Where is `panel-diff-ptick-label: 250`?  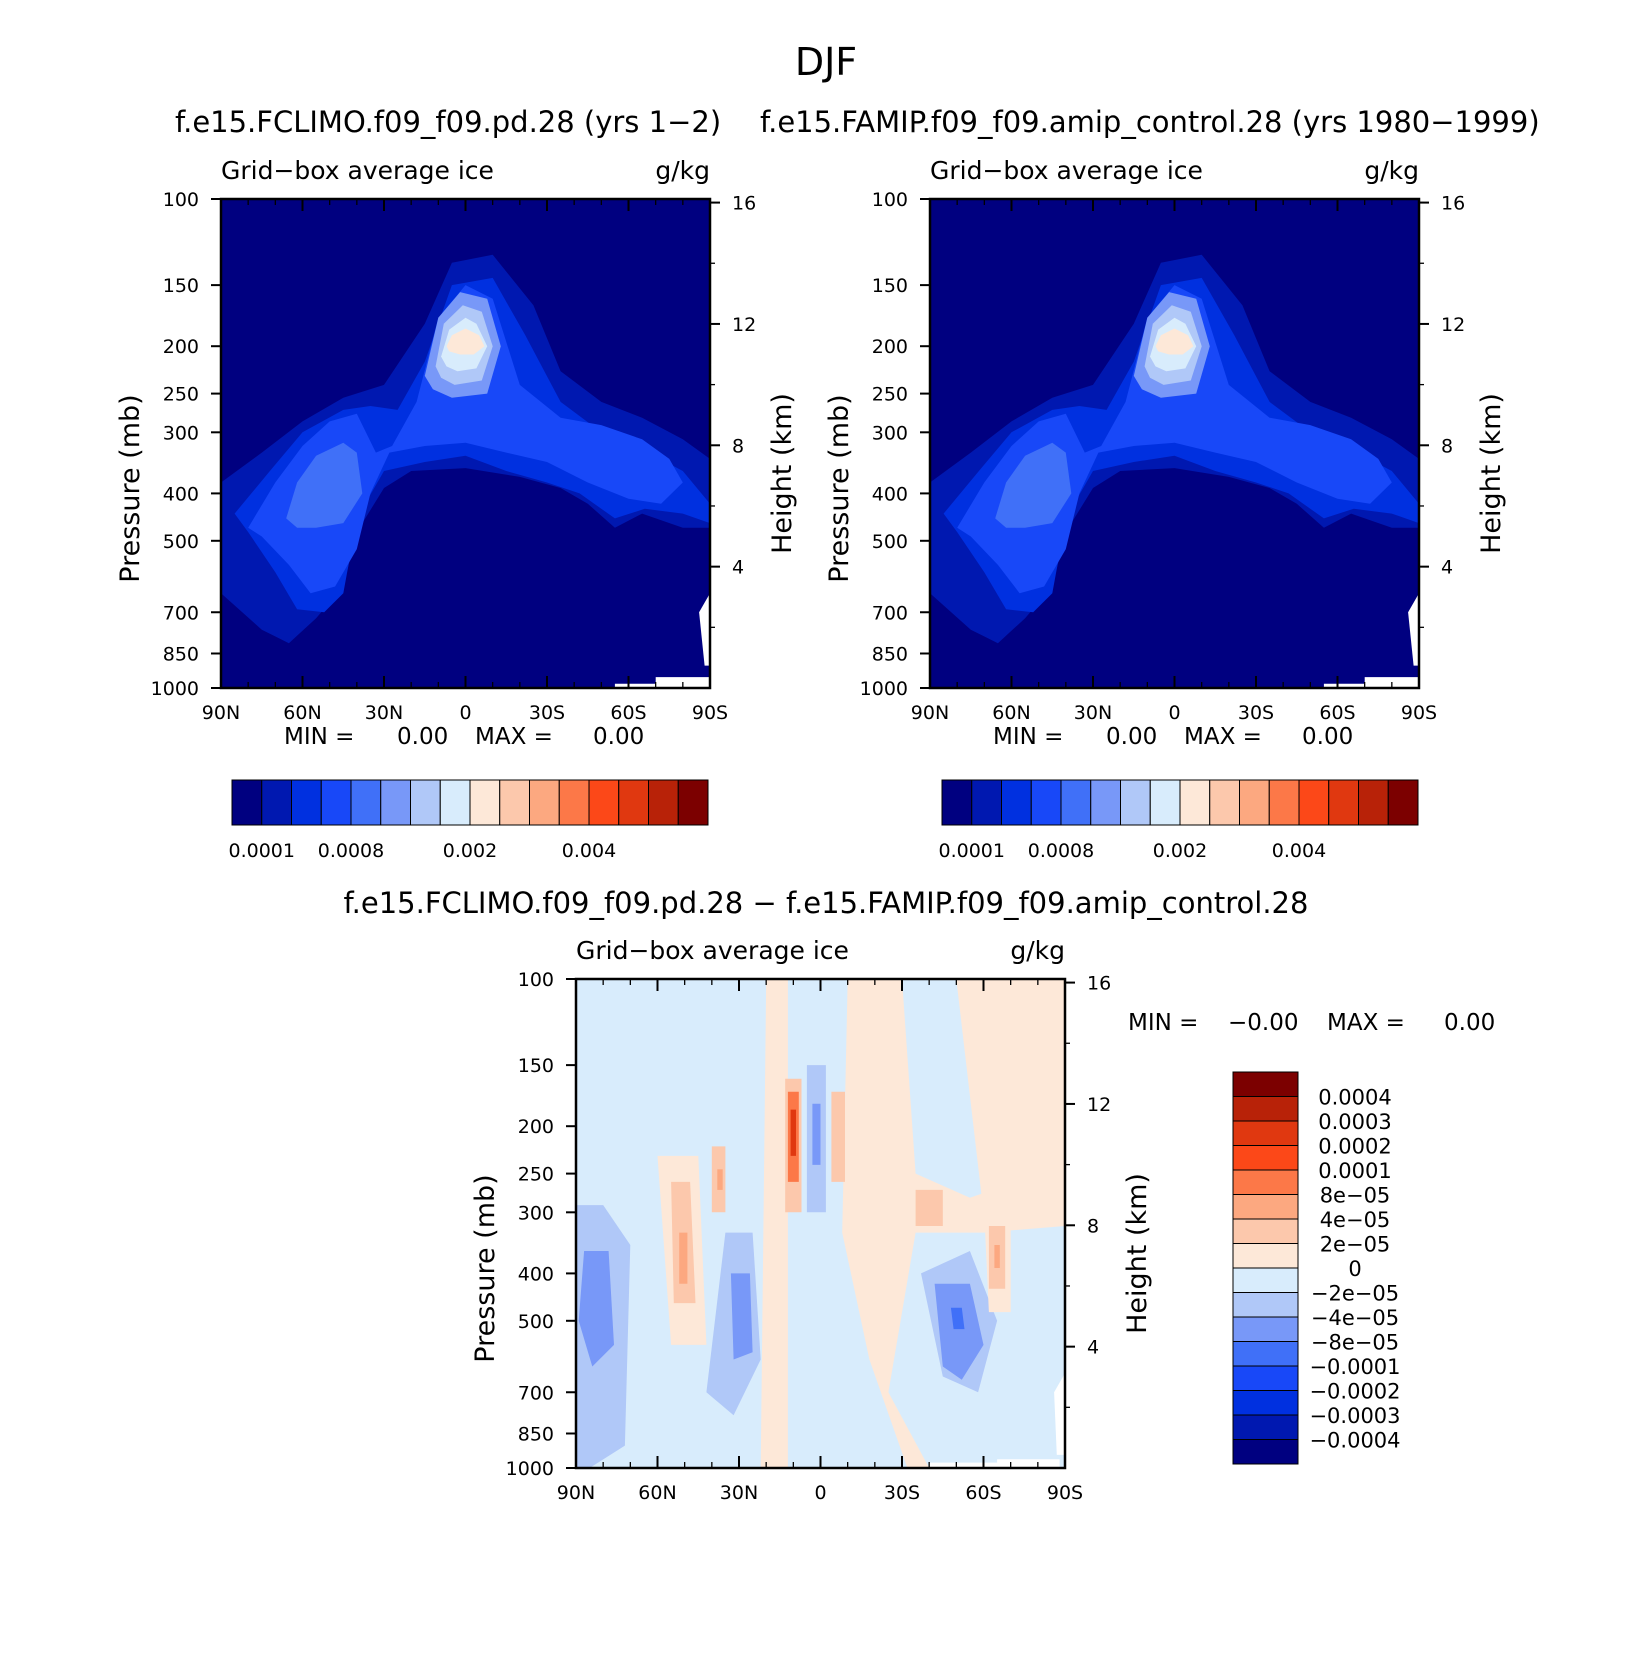
panel-diff-ptick-label: 250 is located at coordinates (536, 1175).